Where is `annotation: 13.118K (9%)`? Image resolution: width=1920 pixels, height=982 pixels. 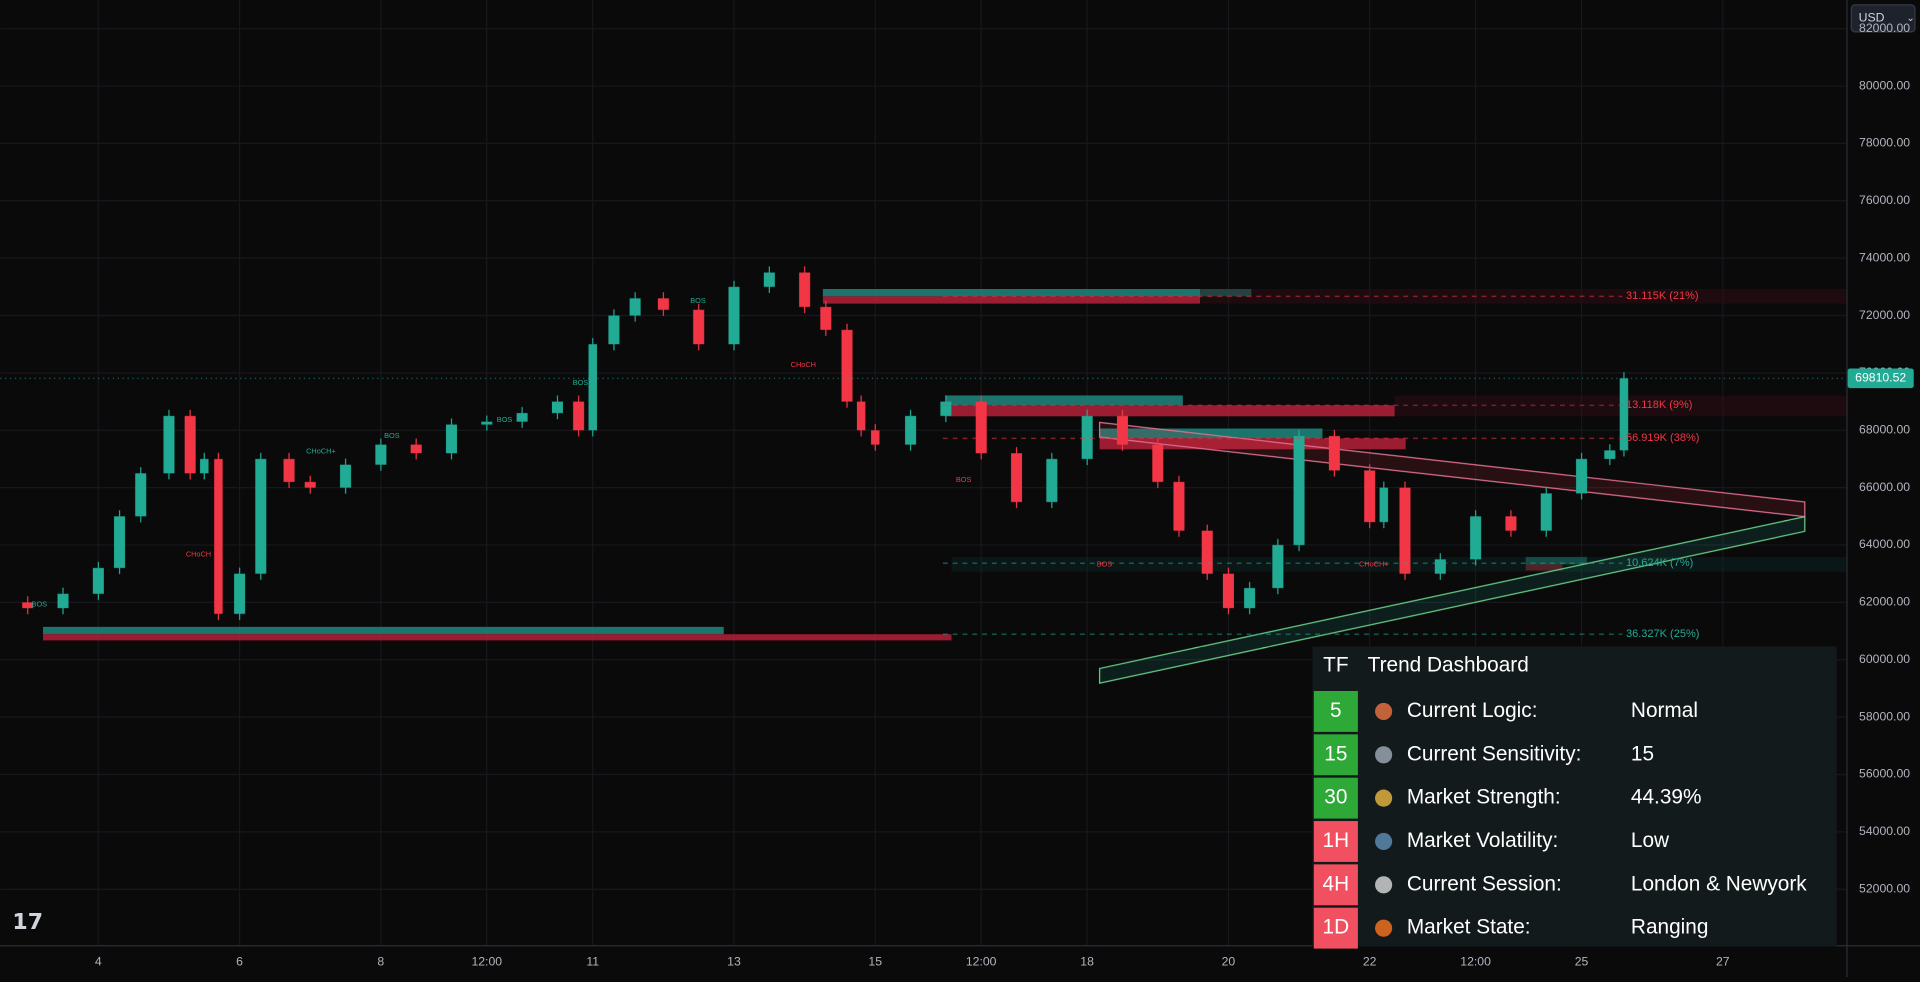
annotation: 13.118K (9%) is located at coordinates (1659, 405).